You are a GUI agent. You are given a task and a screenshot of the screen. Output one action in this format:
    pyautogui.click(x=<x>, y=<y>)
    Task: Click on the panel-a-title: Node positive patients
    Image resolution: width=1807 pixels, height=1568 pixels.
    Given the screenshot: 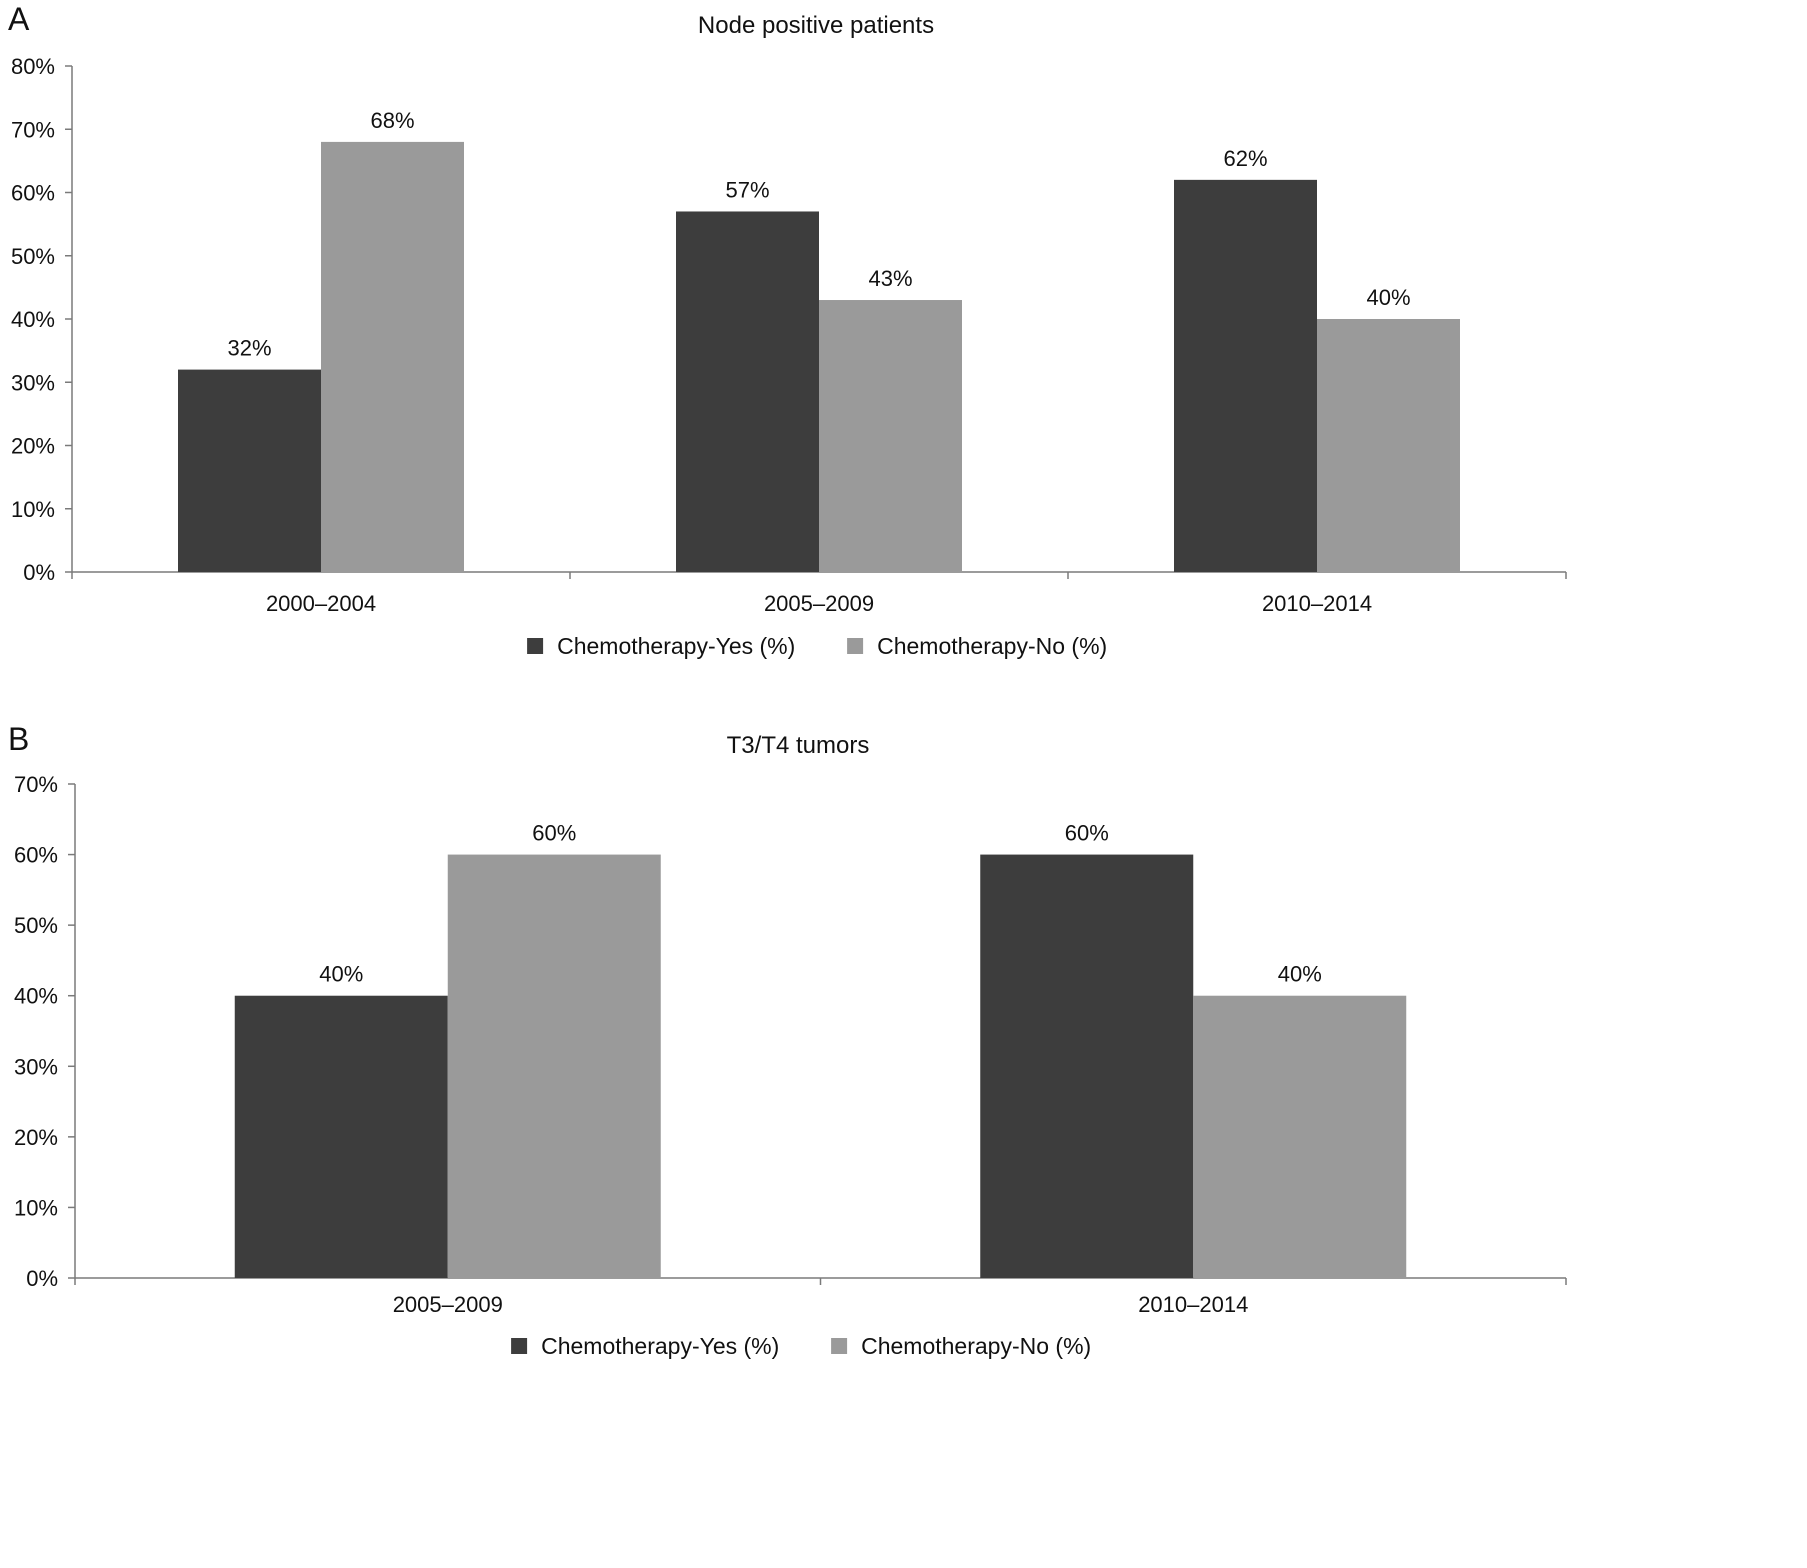 What is the action you would take?
    pyautogui.click(x=816, y=25)
    